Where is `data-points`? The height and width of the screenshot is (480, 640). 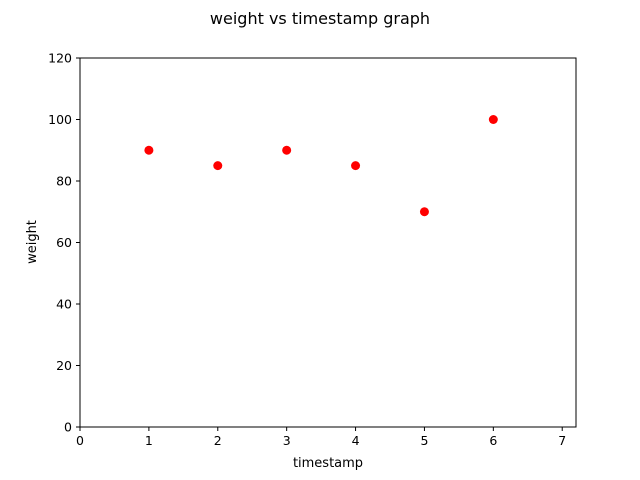
data-points is located at coordinates (321, 166).